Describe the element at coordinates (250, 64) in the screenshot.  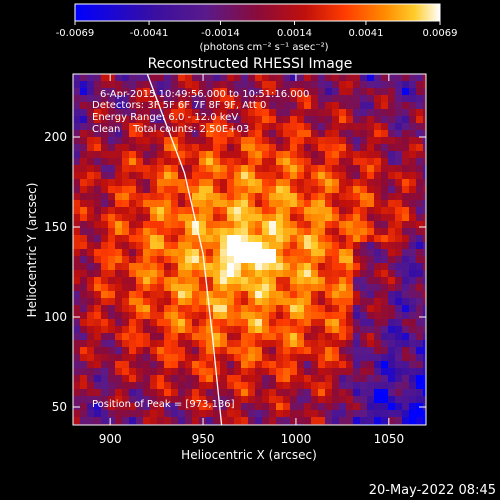
I see `chart-title: Reconstructed RHESSI Image` at that location.